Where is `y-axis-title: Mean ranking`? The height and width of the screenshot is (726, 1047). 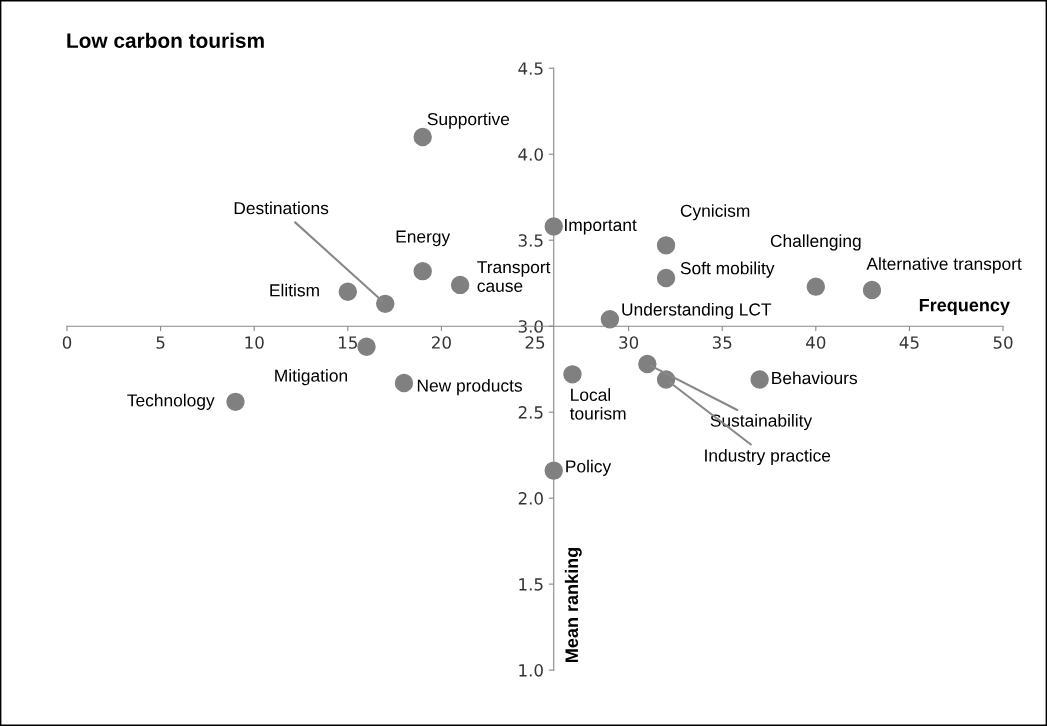
y-axis-title: Mean ranking is located at coordinates (573, 604).